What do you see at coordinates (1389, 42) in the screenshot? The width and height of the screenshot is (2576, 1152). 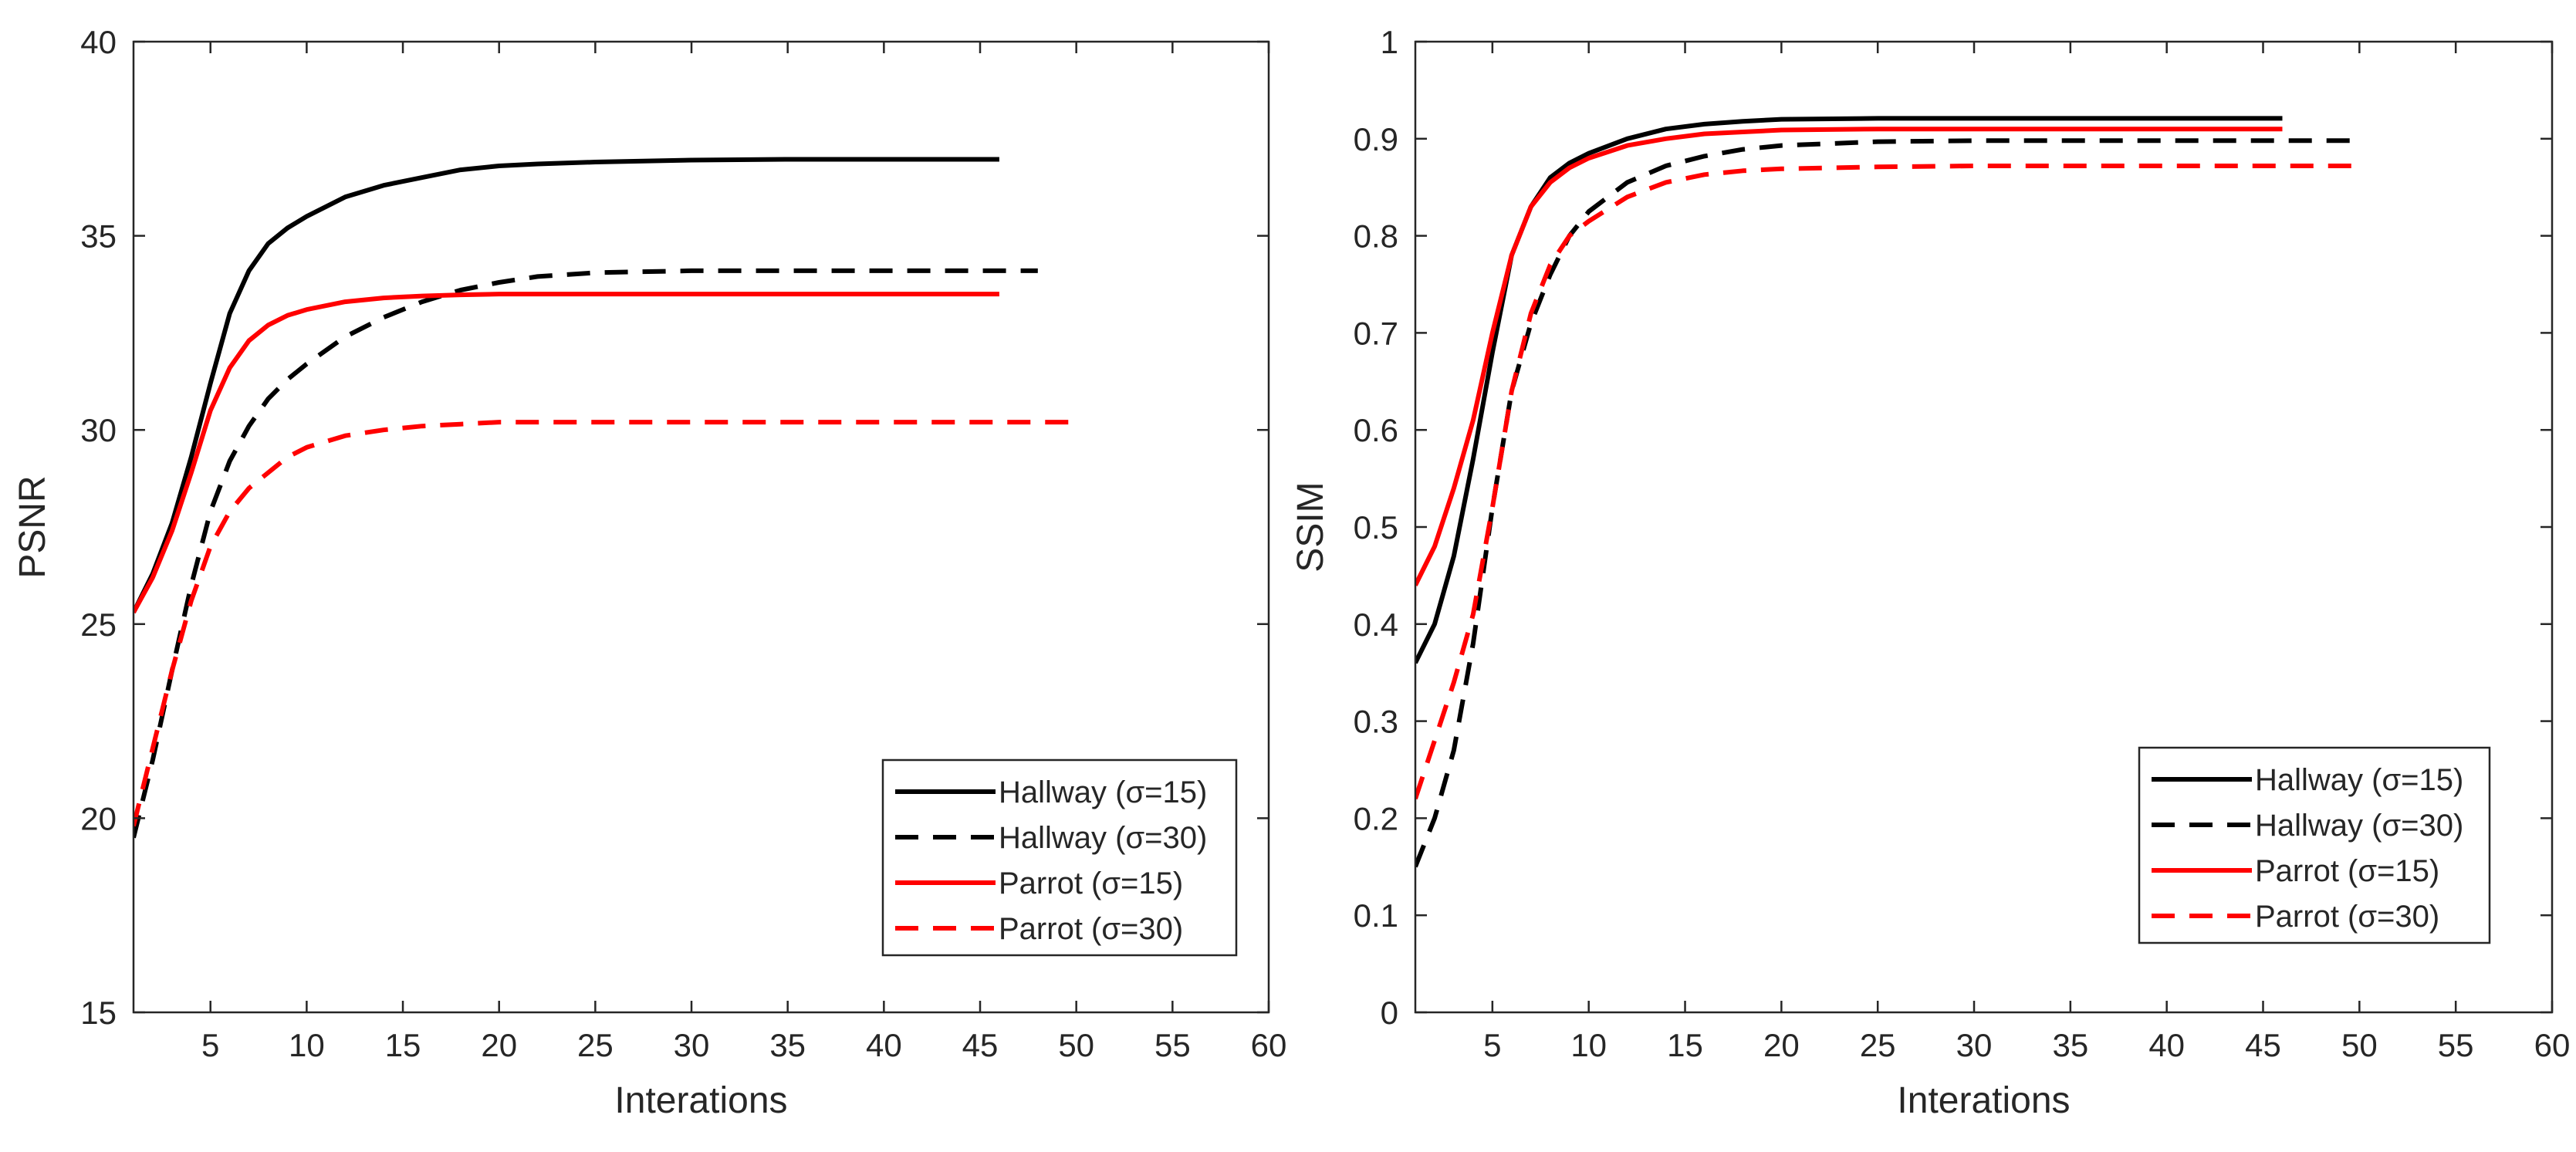 I see `y-tick-label: 1` at bounding box center [1389, 42].